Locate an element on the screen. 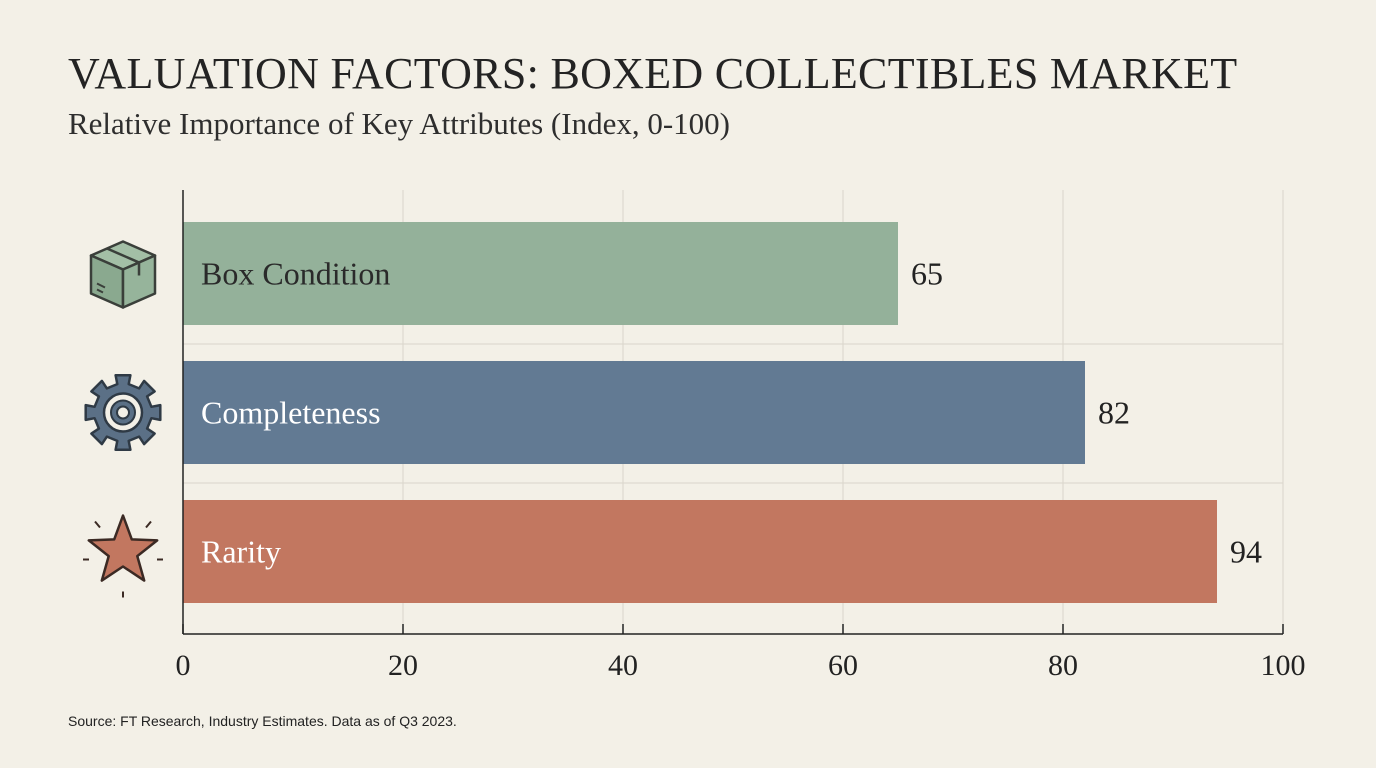 Image resolution: width=1376 pixels, height=768 pixels. value-label: 94 is located at coordinates (1246, 552).